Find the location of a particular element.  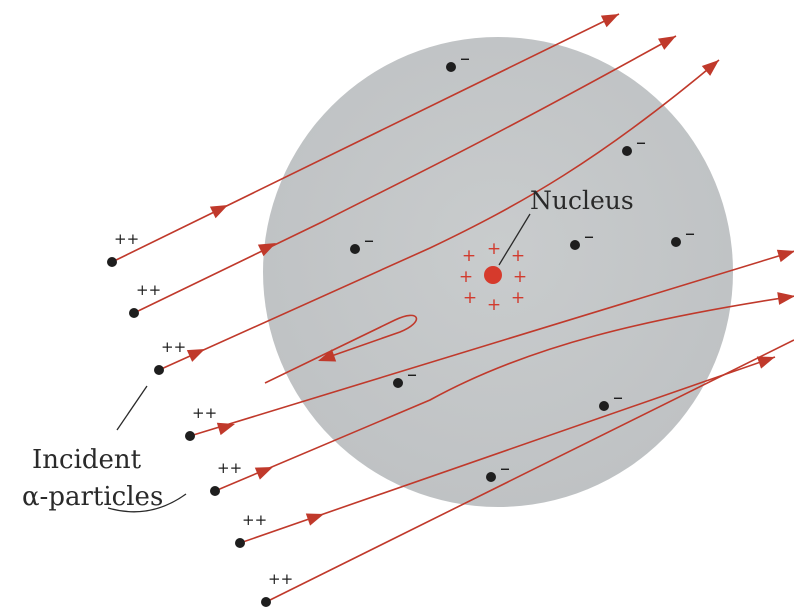

backscatter-arrow is located at coordinates (327, 355).